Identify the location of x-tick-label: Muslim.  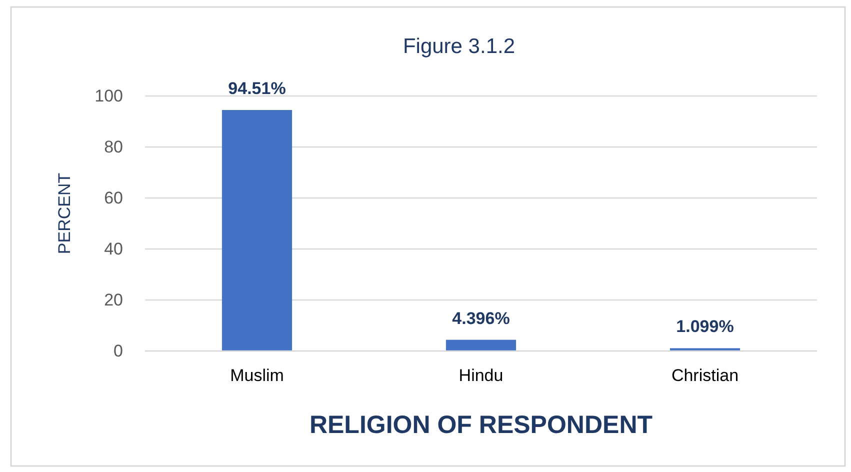
(257, 376).